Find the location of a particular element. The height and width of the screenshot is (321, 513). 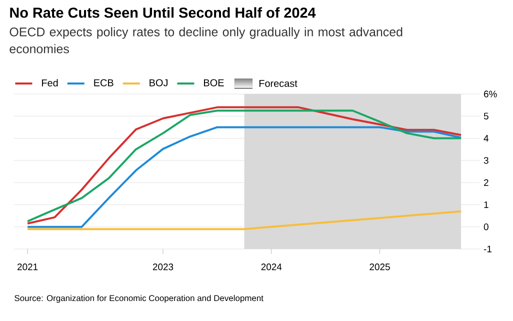

chart-subtitle: OECD expects policy rates to decline only gradually in most advanced economies is located at coordinates (206, 40).